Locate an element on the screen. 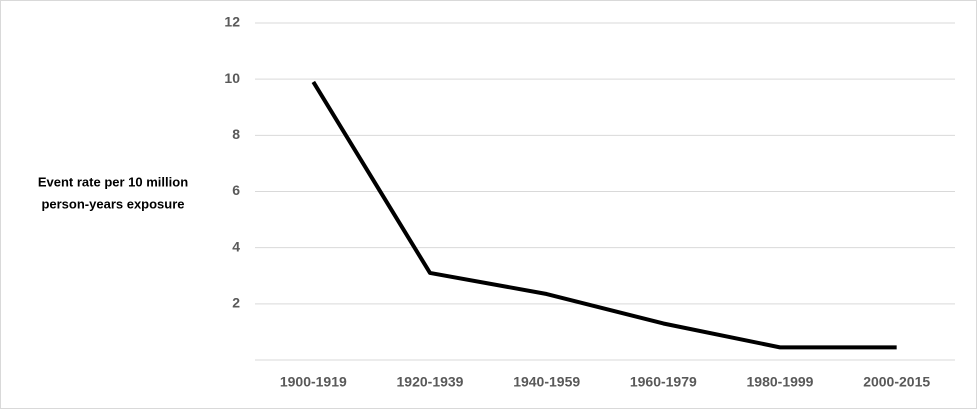  y-tick-label: 8 is located at coordinates (236, 134).